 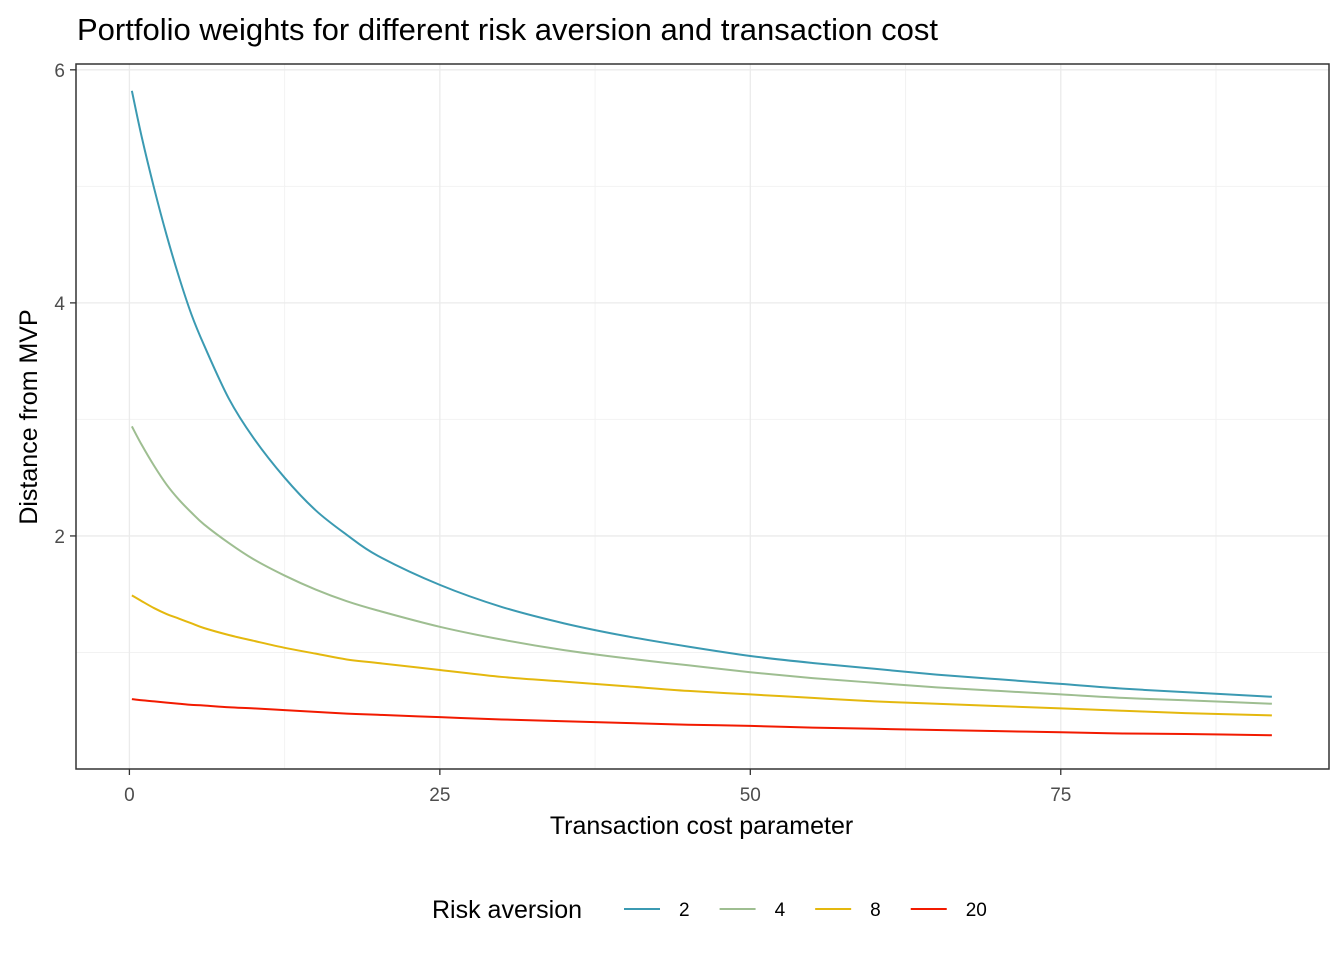 I want to click on x-tick-label: 75, so click(x=1060, y=795).